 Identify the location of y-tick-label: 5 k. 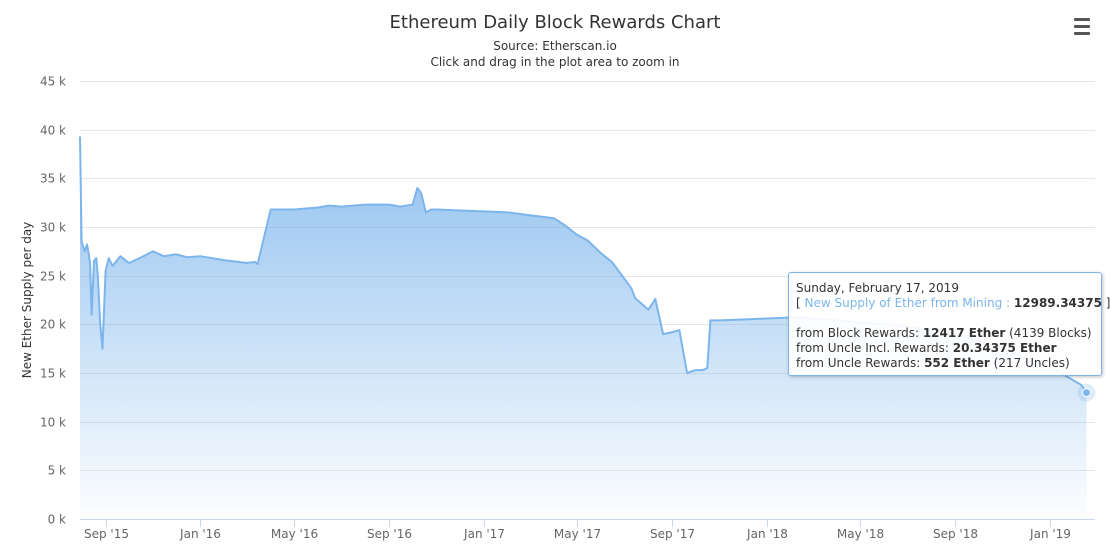
(57, 471).